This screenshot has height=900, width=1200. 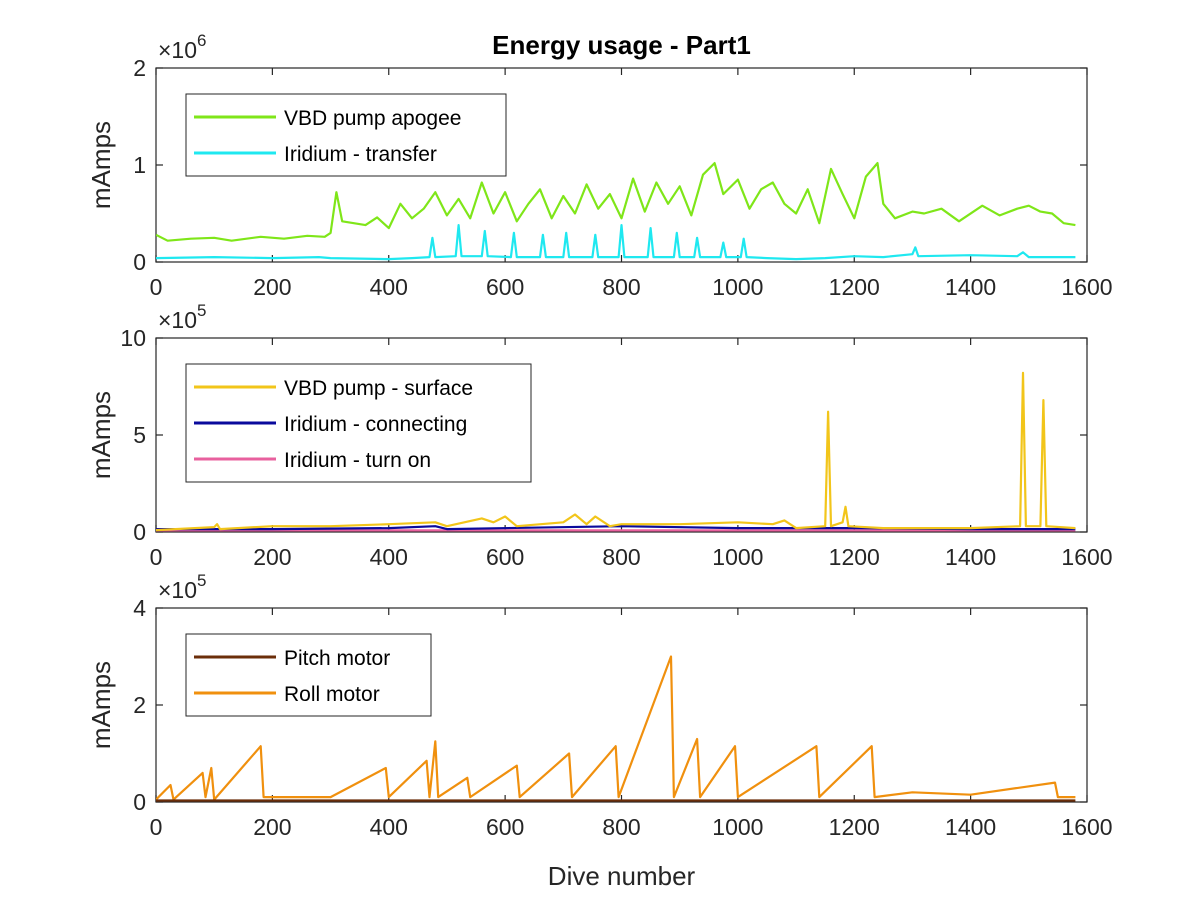 I want to click on series-line-vbd-pump-surface, so click(x=616, y=451).